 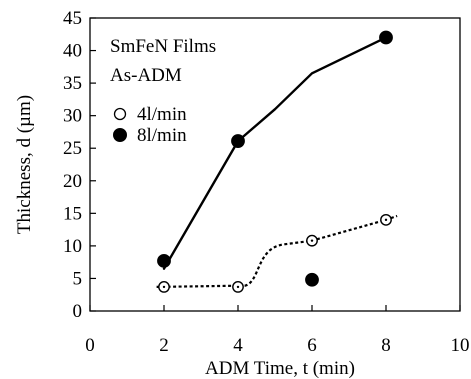 I want to click on y-tick-label: 35, so click(x=72, y=83).